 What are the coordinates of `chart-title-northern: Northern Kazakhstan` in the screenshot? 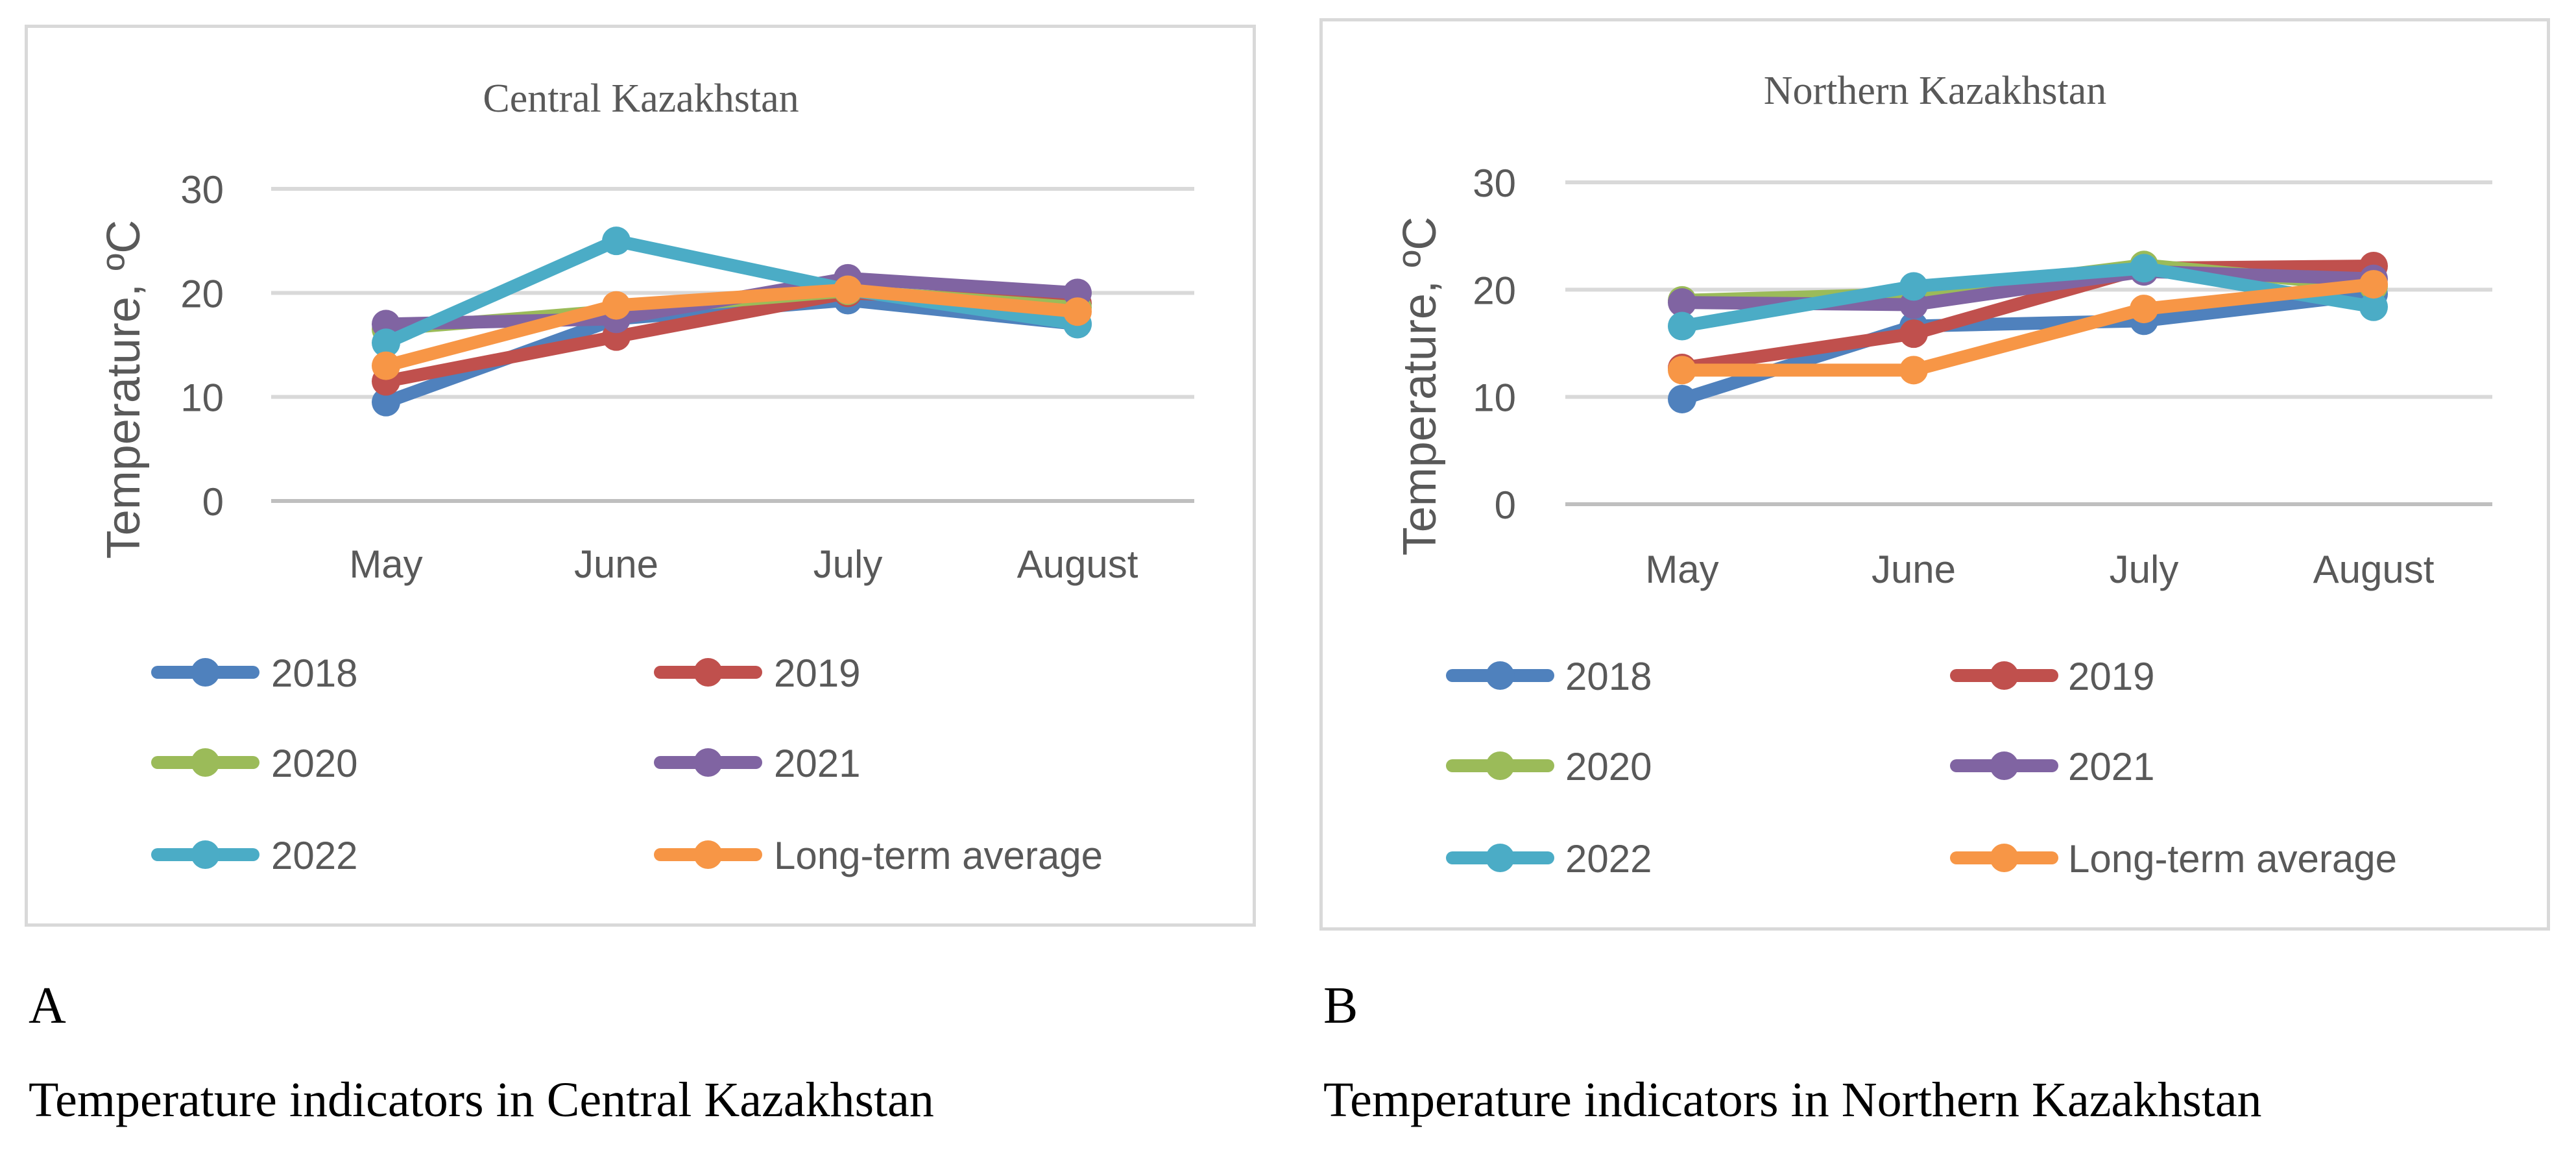 It's located at (1935, 91).